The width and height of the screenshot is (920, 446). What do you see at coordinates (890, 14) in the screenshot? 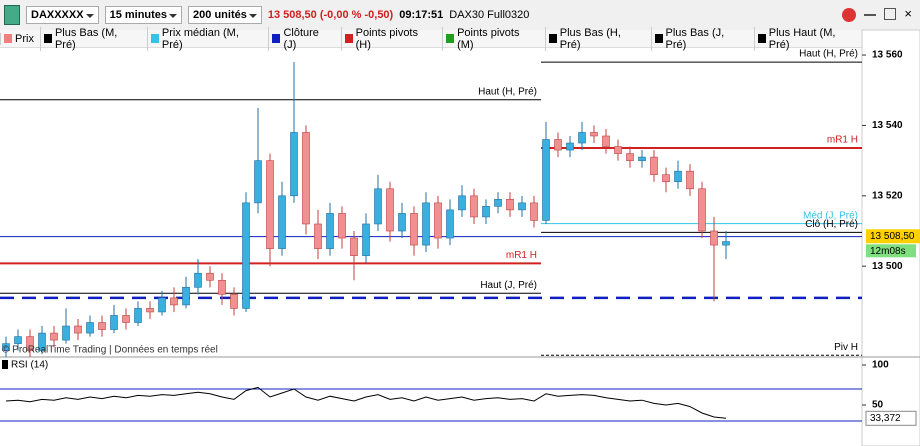
I see `maximize-button` at bounding box center [890, 14].